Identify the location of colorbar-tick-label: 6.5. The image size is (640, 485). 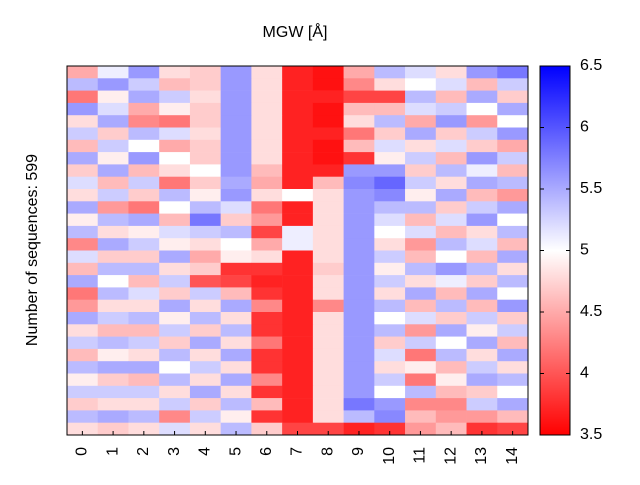
(591, 65).